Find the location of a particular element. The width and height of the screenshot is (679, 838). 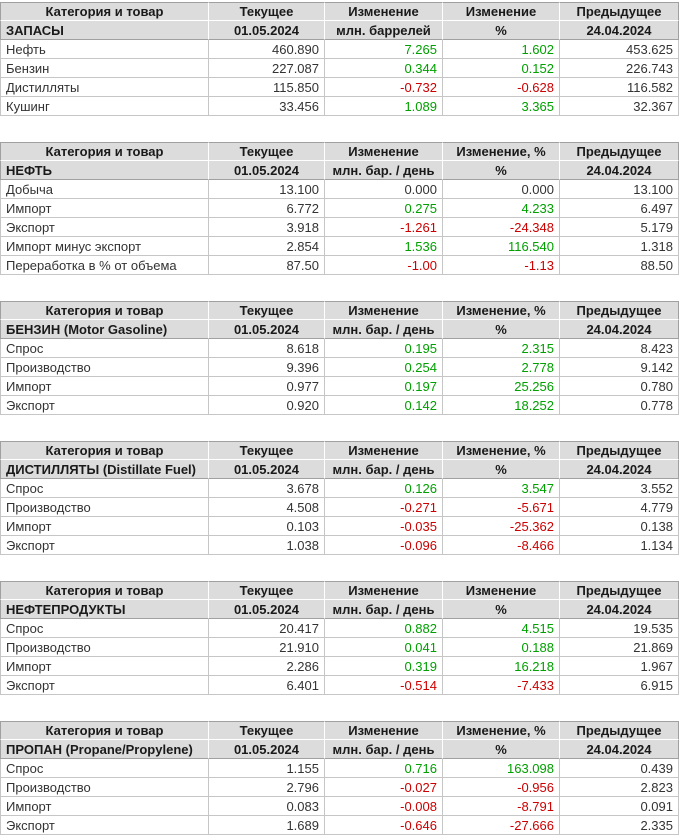

value-previous: 5.179 is located at coordinates (619, 227).